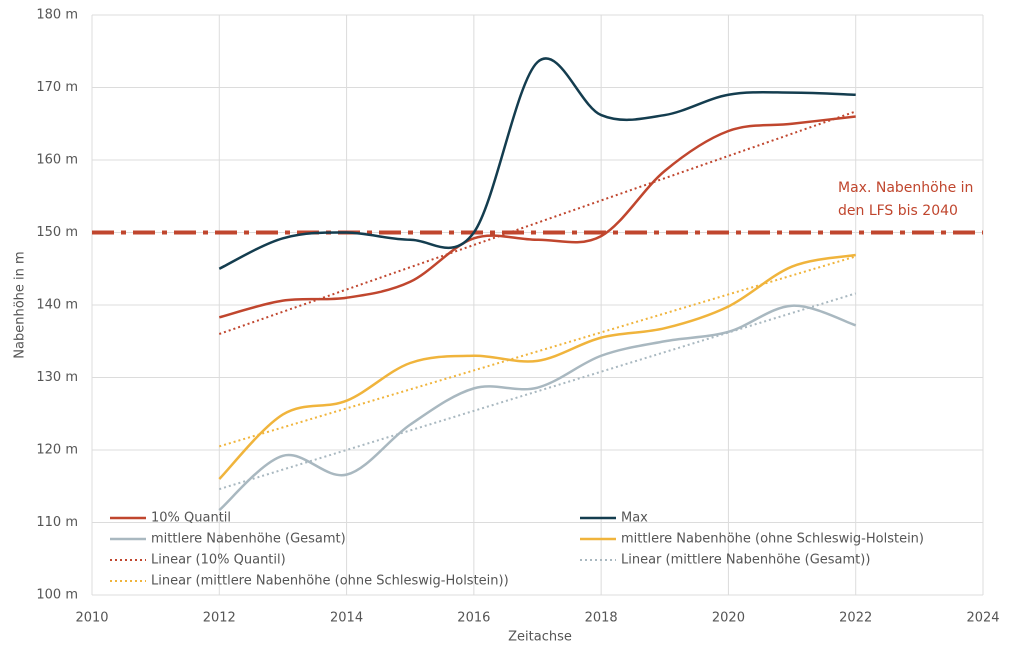 Image resolution: width=1020 pixels, height=657 pixels. Describe the element at coordinates (745, 560) in the screenshot. I see `legend-label: Linear (mittlere Nabenhöhe (Gesamt))` at that location.